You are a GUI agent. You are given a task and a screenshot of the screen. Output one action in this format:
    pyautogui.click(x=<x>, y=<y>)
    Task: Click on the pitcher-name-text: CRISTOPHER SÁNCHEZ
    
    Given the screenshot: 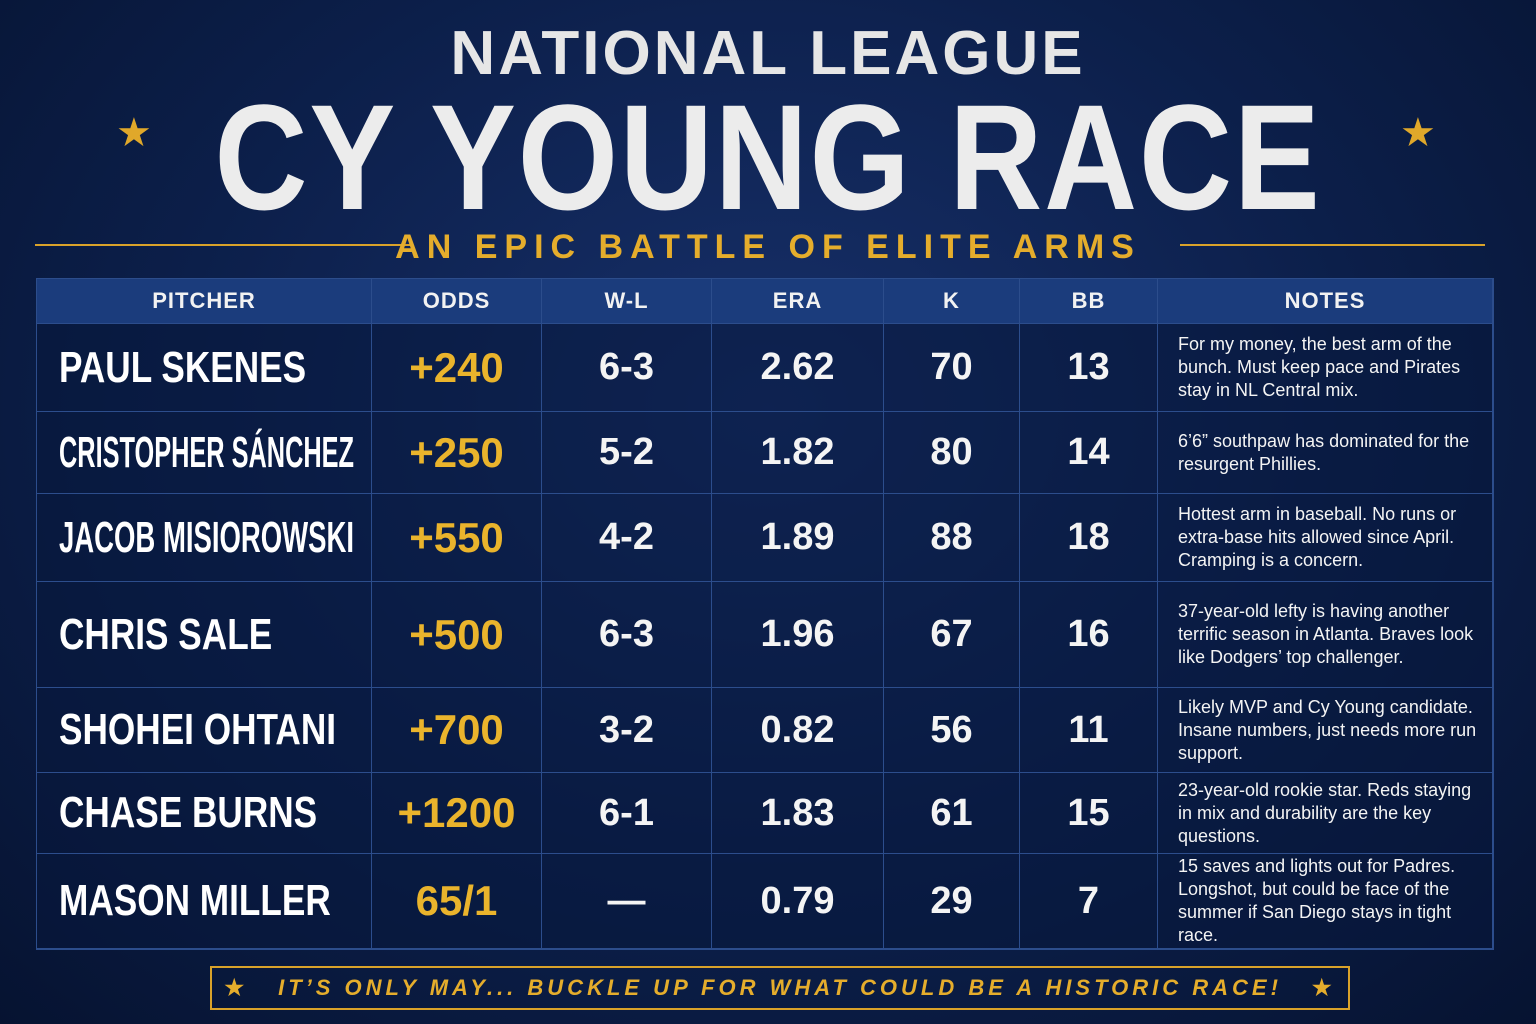 What is the action you would take?
    pyautogui.click(x=206, y=452)
    